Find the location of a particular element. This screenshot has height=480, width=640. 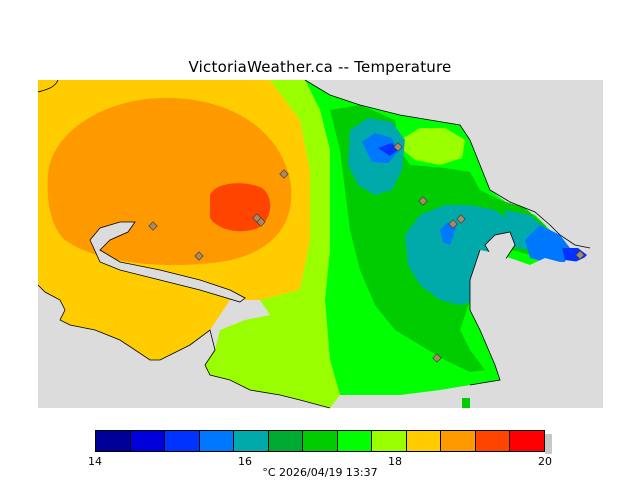

colorbar-tick-20: 20 is located at coordinates (545, 461).